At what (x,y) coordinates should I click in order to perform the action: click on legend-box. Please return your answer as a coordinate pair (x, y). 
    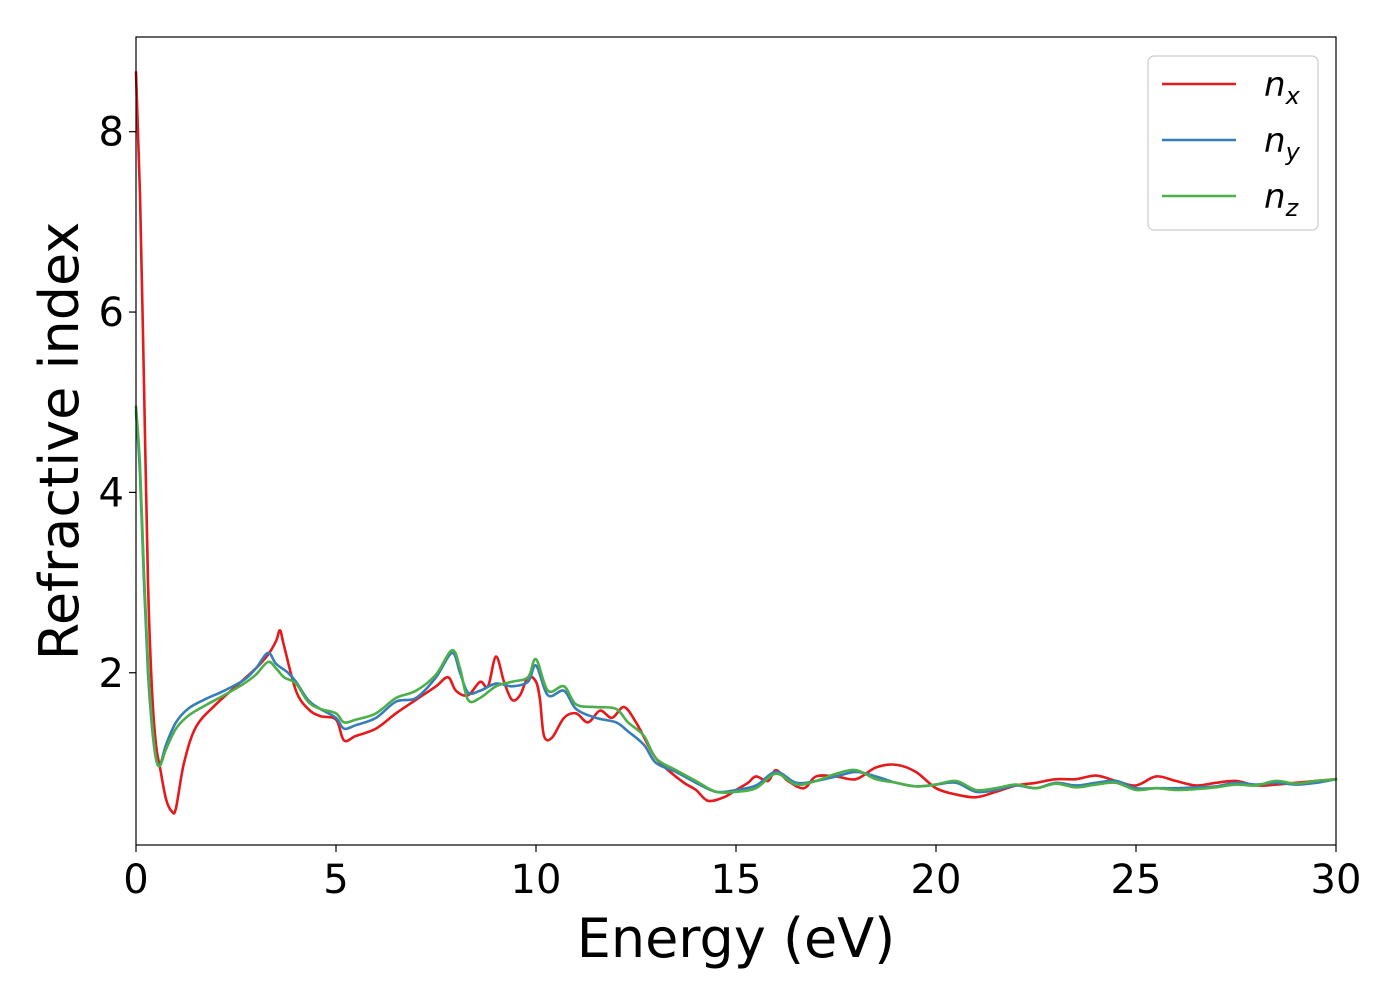
    Looking at the image, I should click on (1233, 143).